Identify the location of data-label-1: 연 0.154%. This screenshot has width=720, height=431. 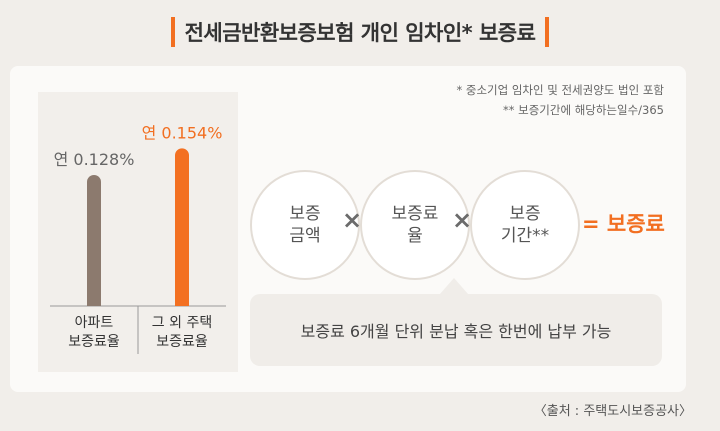
(182, 132).